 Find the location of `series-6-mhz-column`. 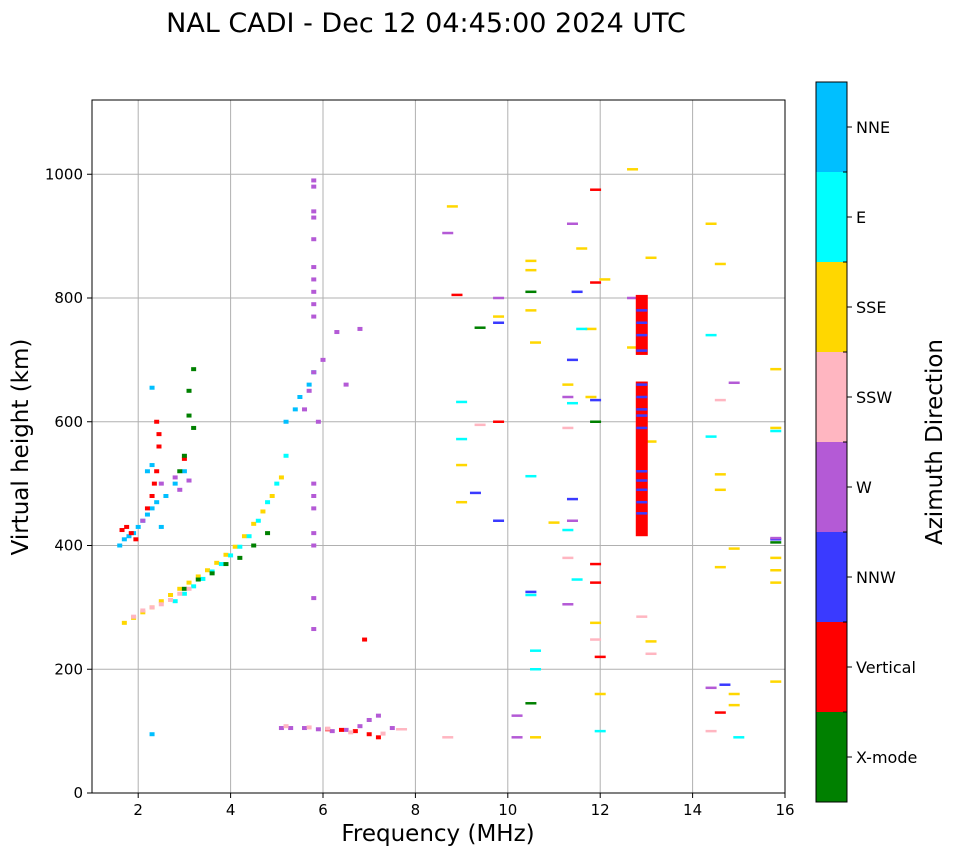

series-6-mhz-column is located at coordinates (314, 405).